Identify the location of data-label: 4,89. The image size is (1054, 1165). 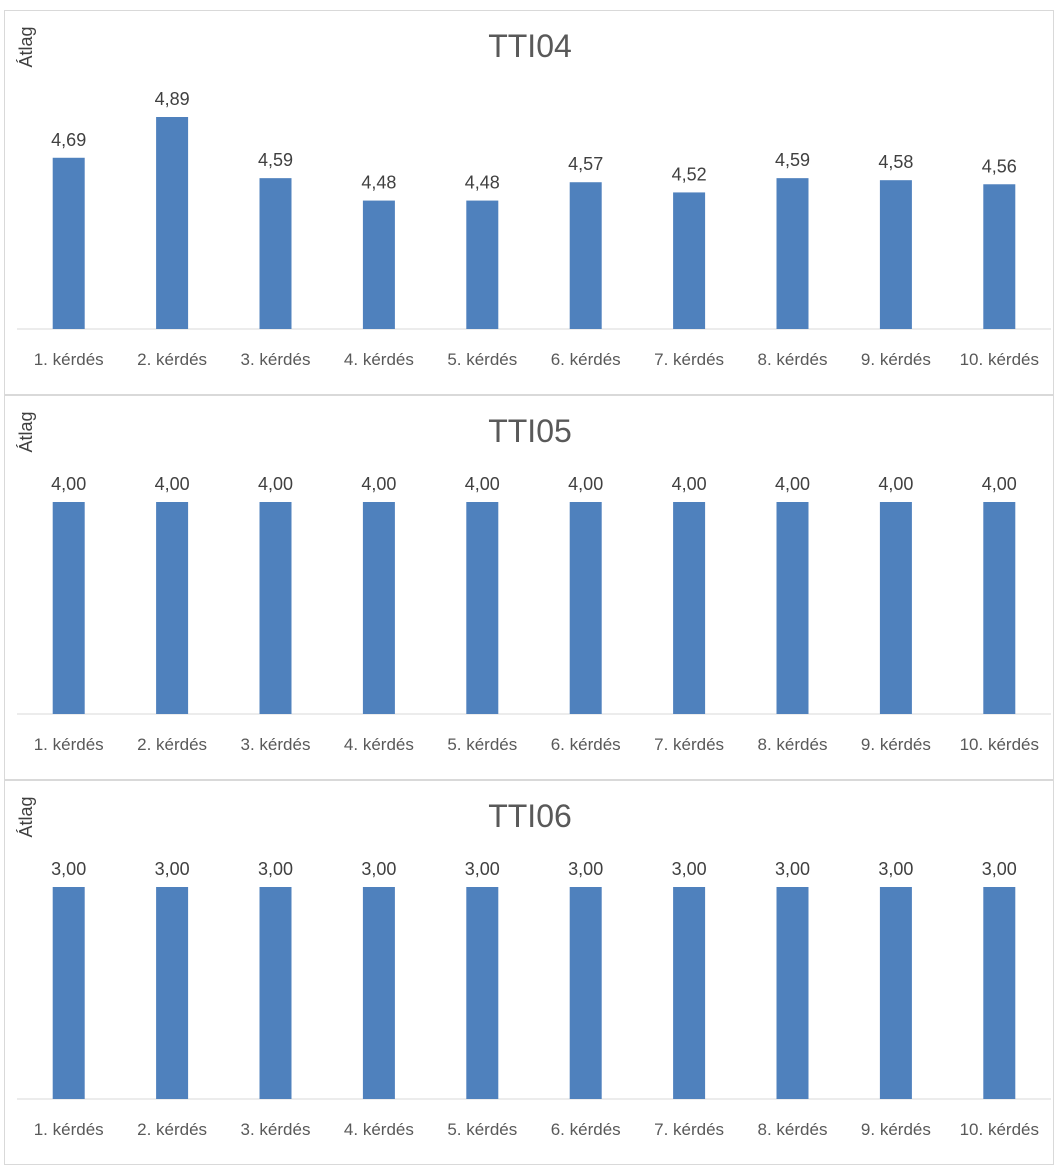
(172, 99).